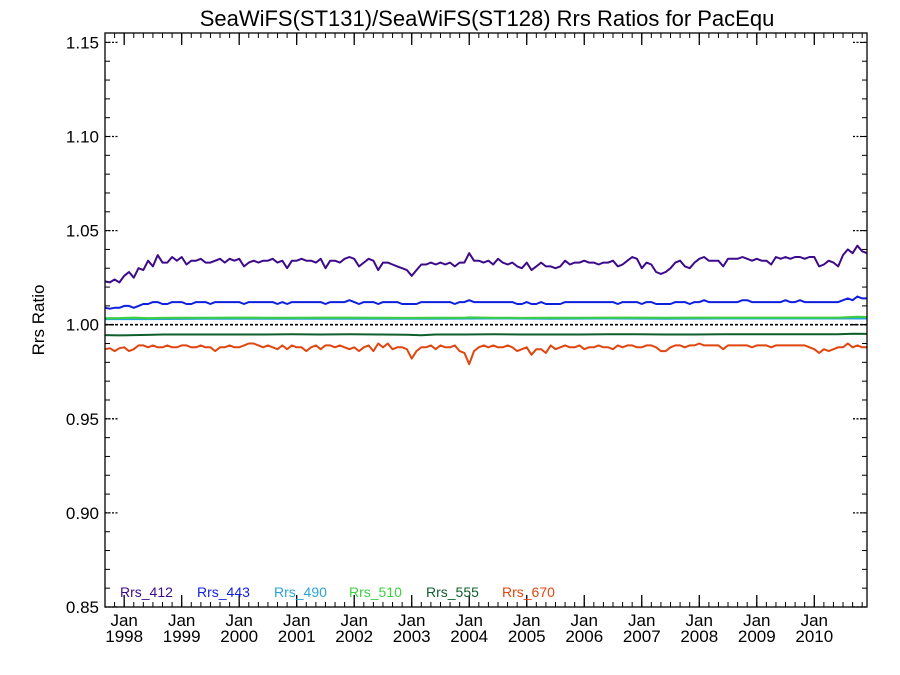 The image size is (900, 675). I want to click on x-tick-year: 2008, so click(699, 636).